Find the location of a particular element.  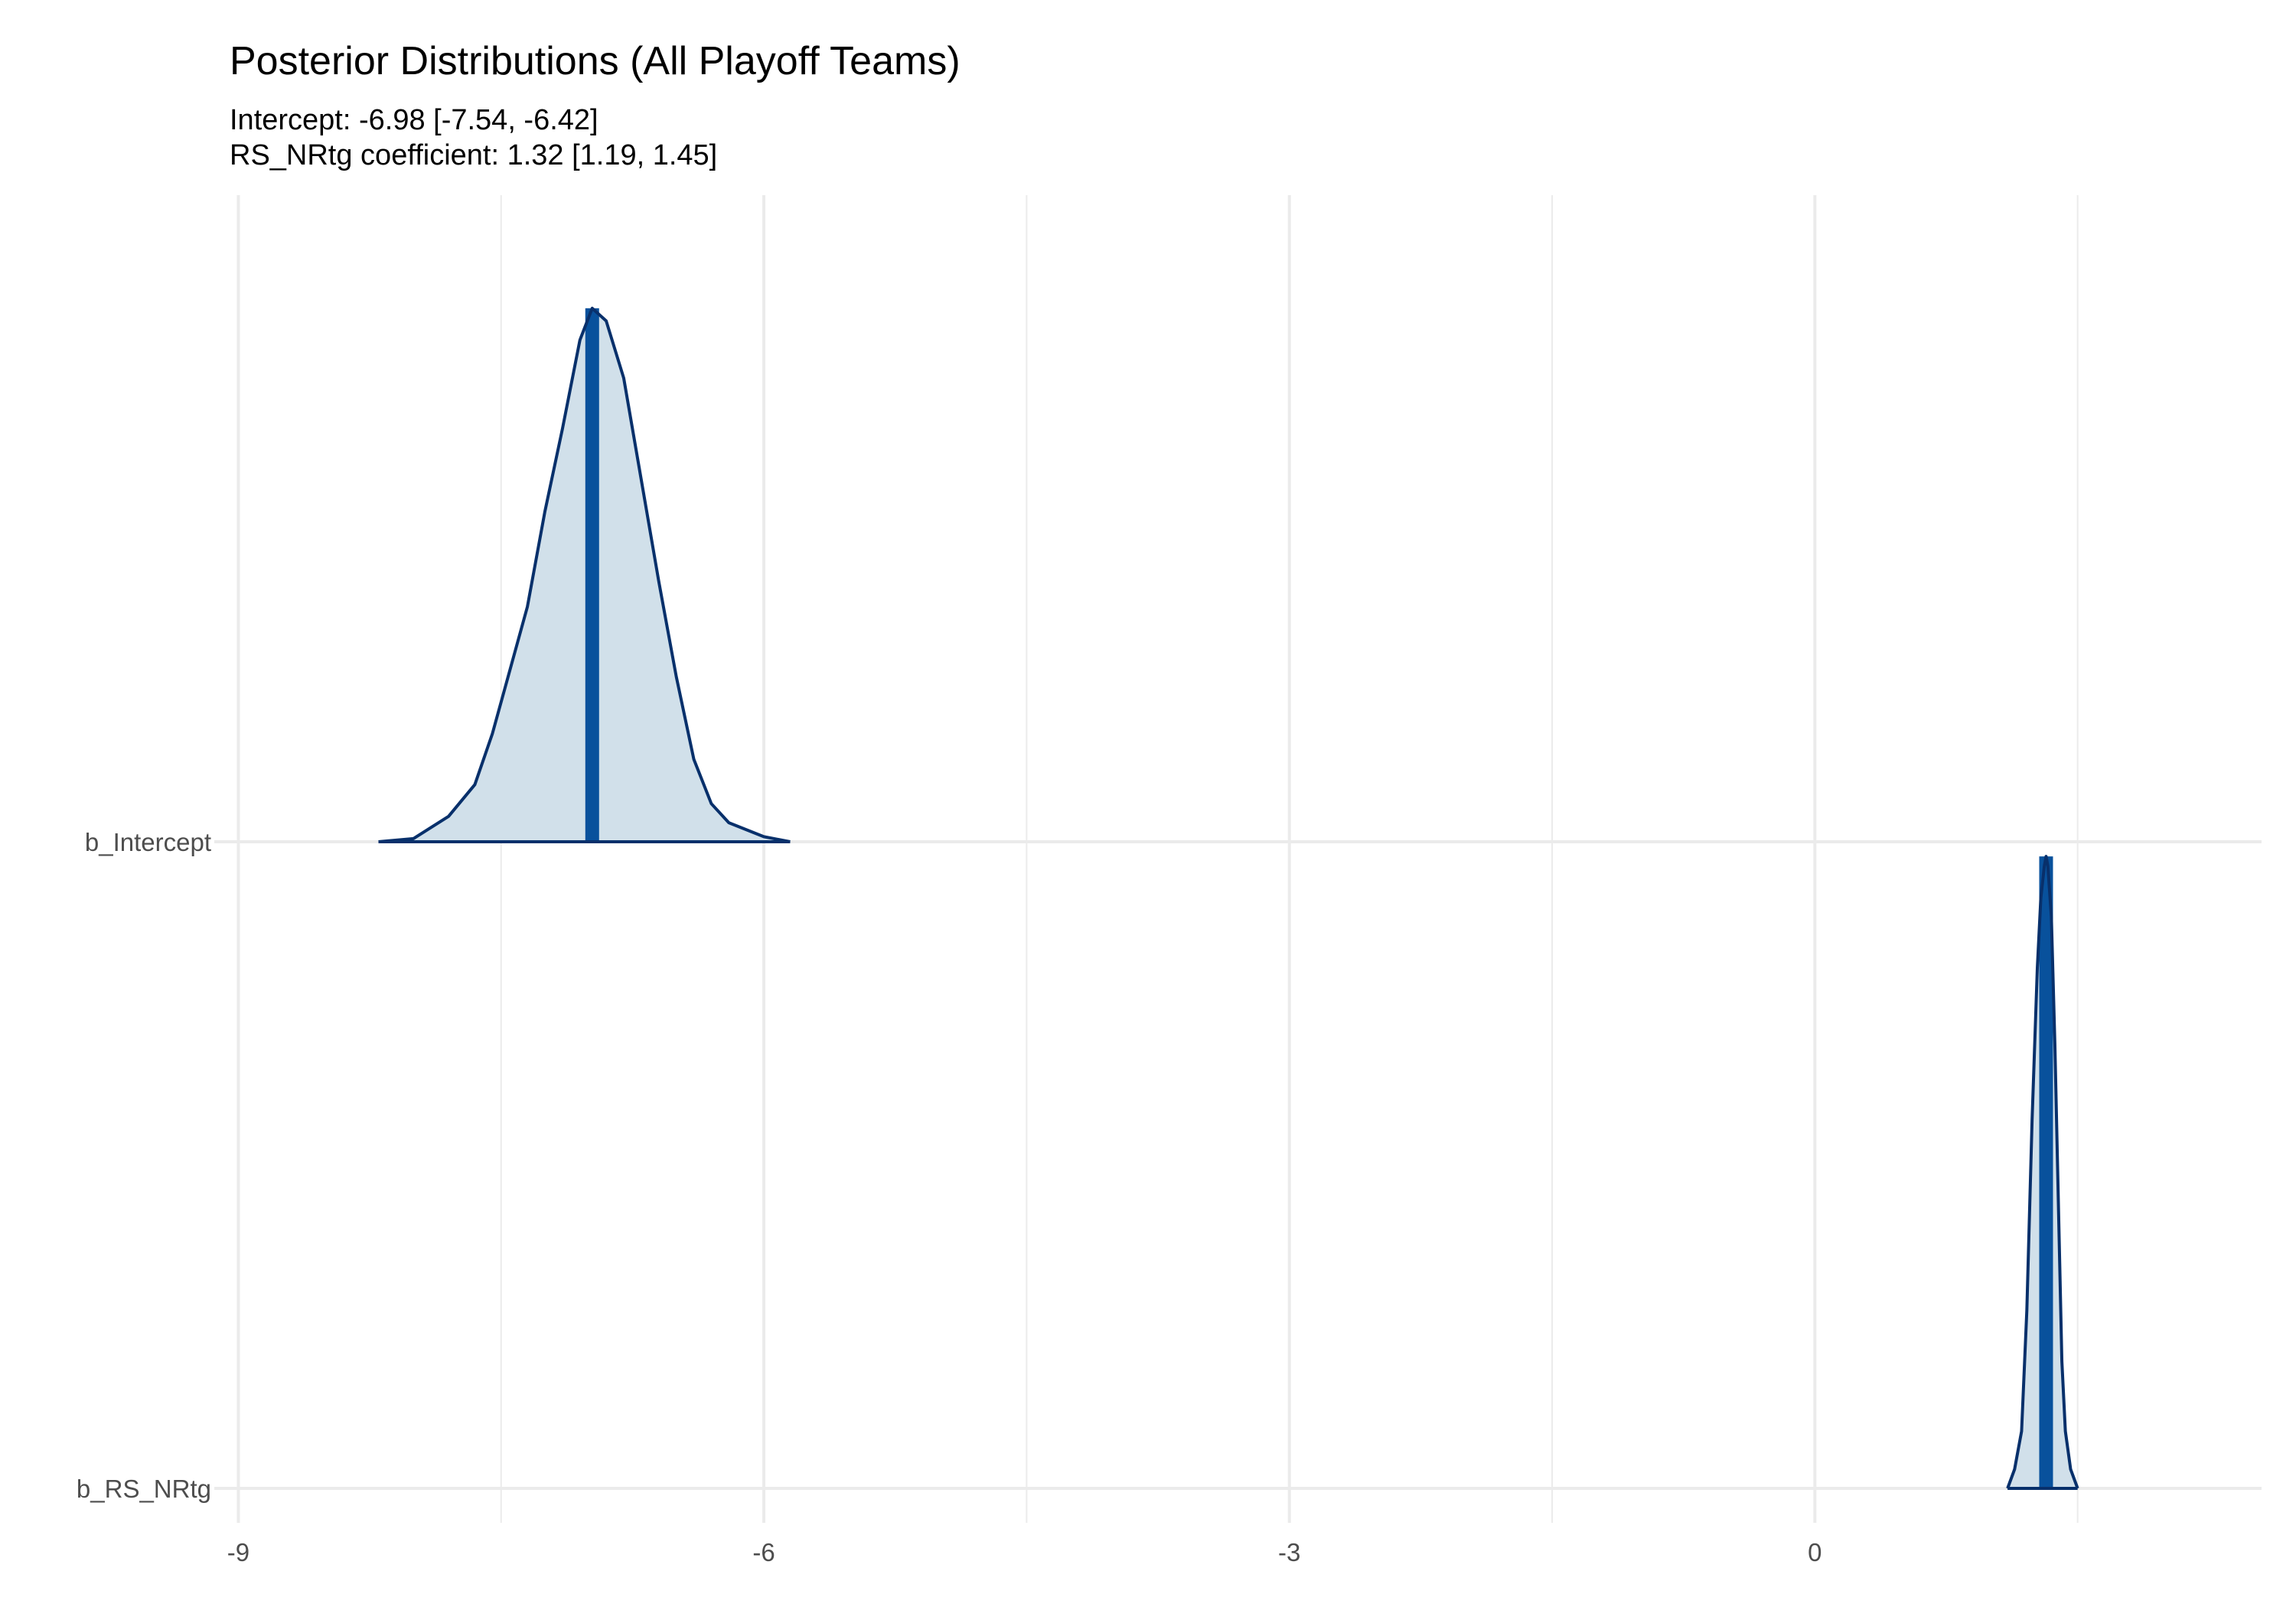

x-tick-label: 0 is located at coordinates (1814, 1552).